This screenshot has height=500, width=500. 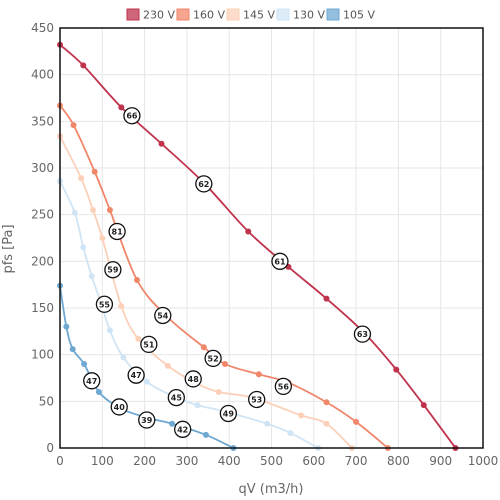 I want to click on annotation-marker: 39, so click(x=147, y=420).